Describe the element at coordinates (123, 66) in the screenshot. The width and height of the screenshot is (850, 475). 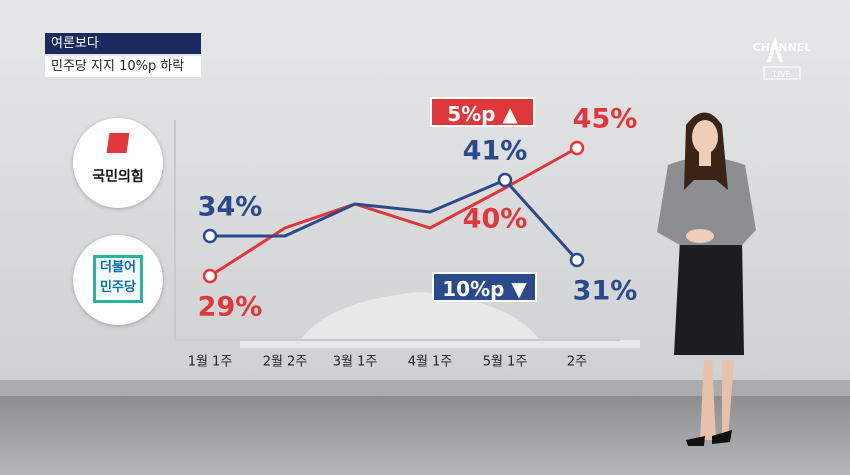
I see `headline-bar: 민주당 지지 10%p 하락` at that location.